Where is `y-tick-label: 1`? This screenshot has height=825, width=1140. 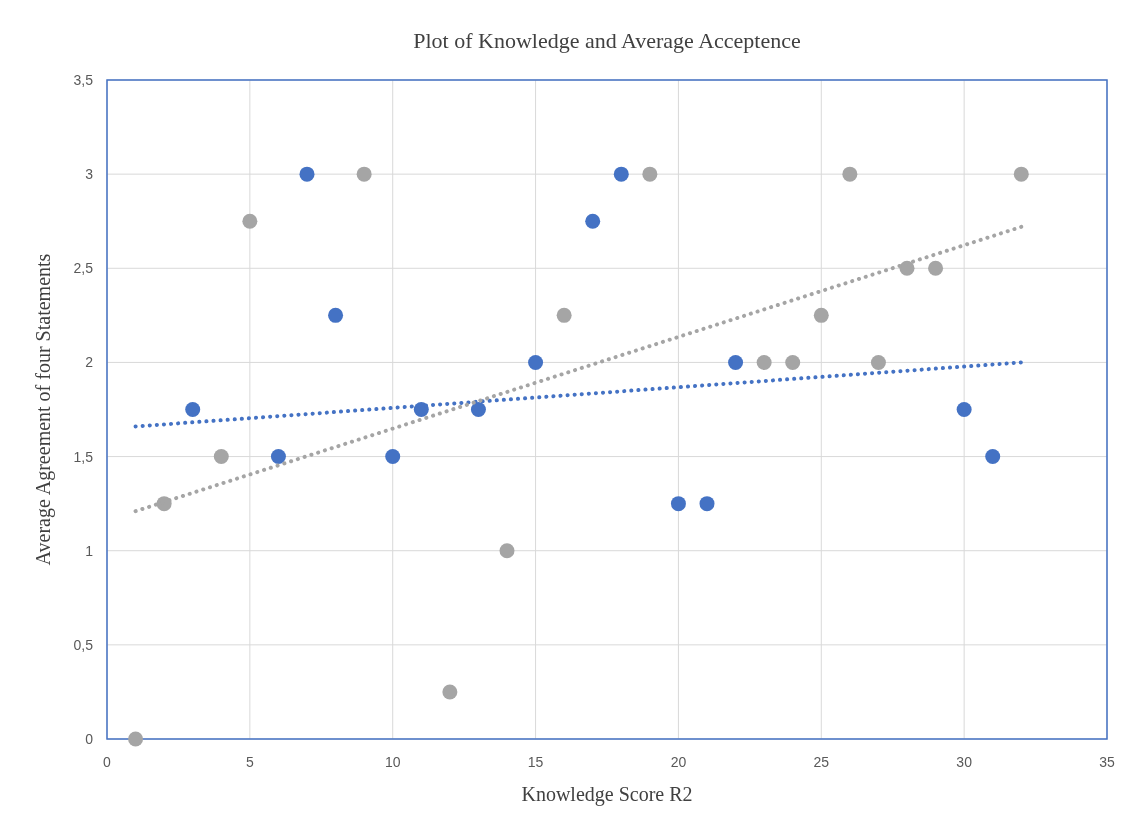
y-tick-label: 1 is located at coordinates (89, 550).